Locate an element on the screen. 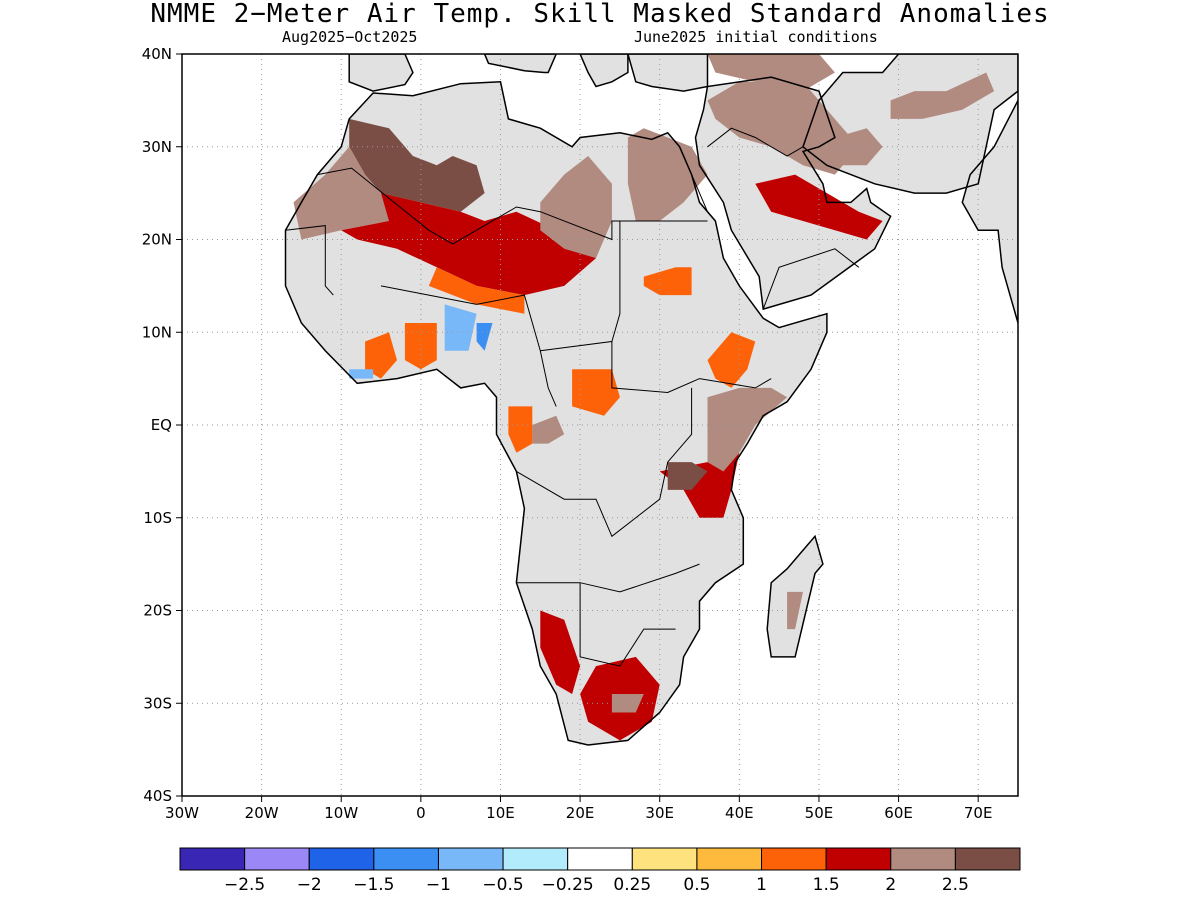  colorbar-label: −1.5 is located at coordinates (373, 885).